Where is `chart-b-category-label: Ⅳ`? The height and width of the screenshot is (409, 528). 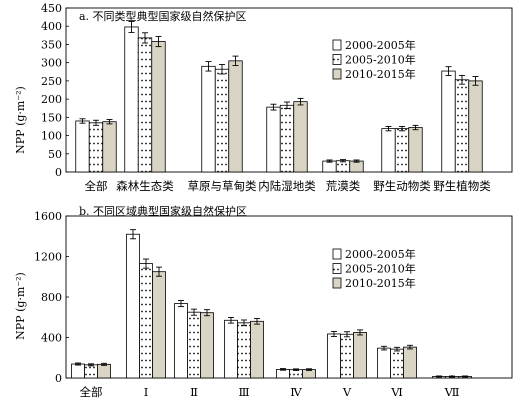
chart-b-category-label: Ⅳ is located at coordinates (296, 392).